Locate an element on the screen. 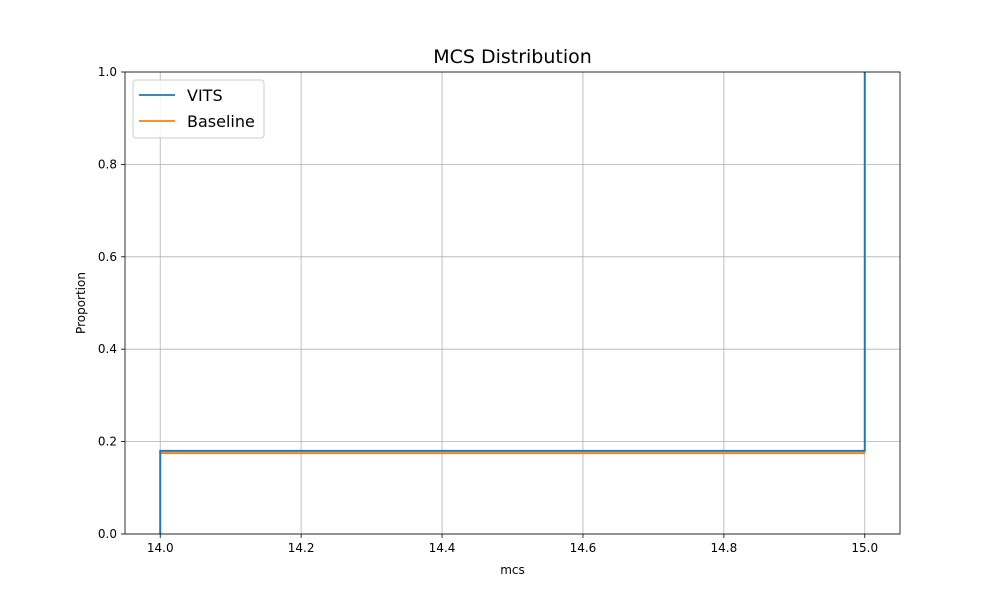  x-tick-label: 14.2 is located at coordinates (301, 548).